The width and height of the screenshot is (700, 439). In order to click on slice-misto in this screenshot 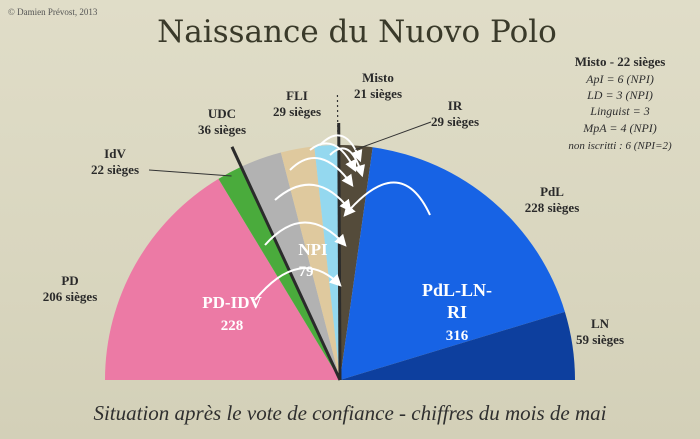, I will do `click(327, 262)`.